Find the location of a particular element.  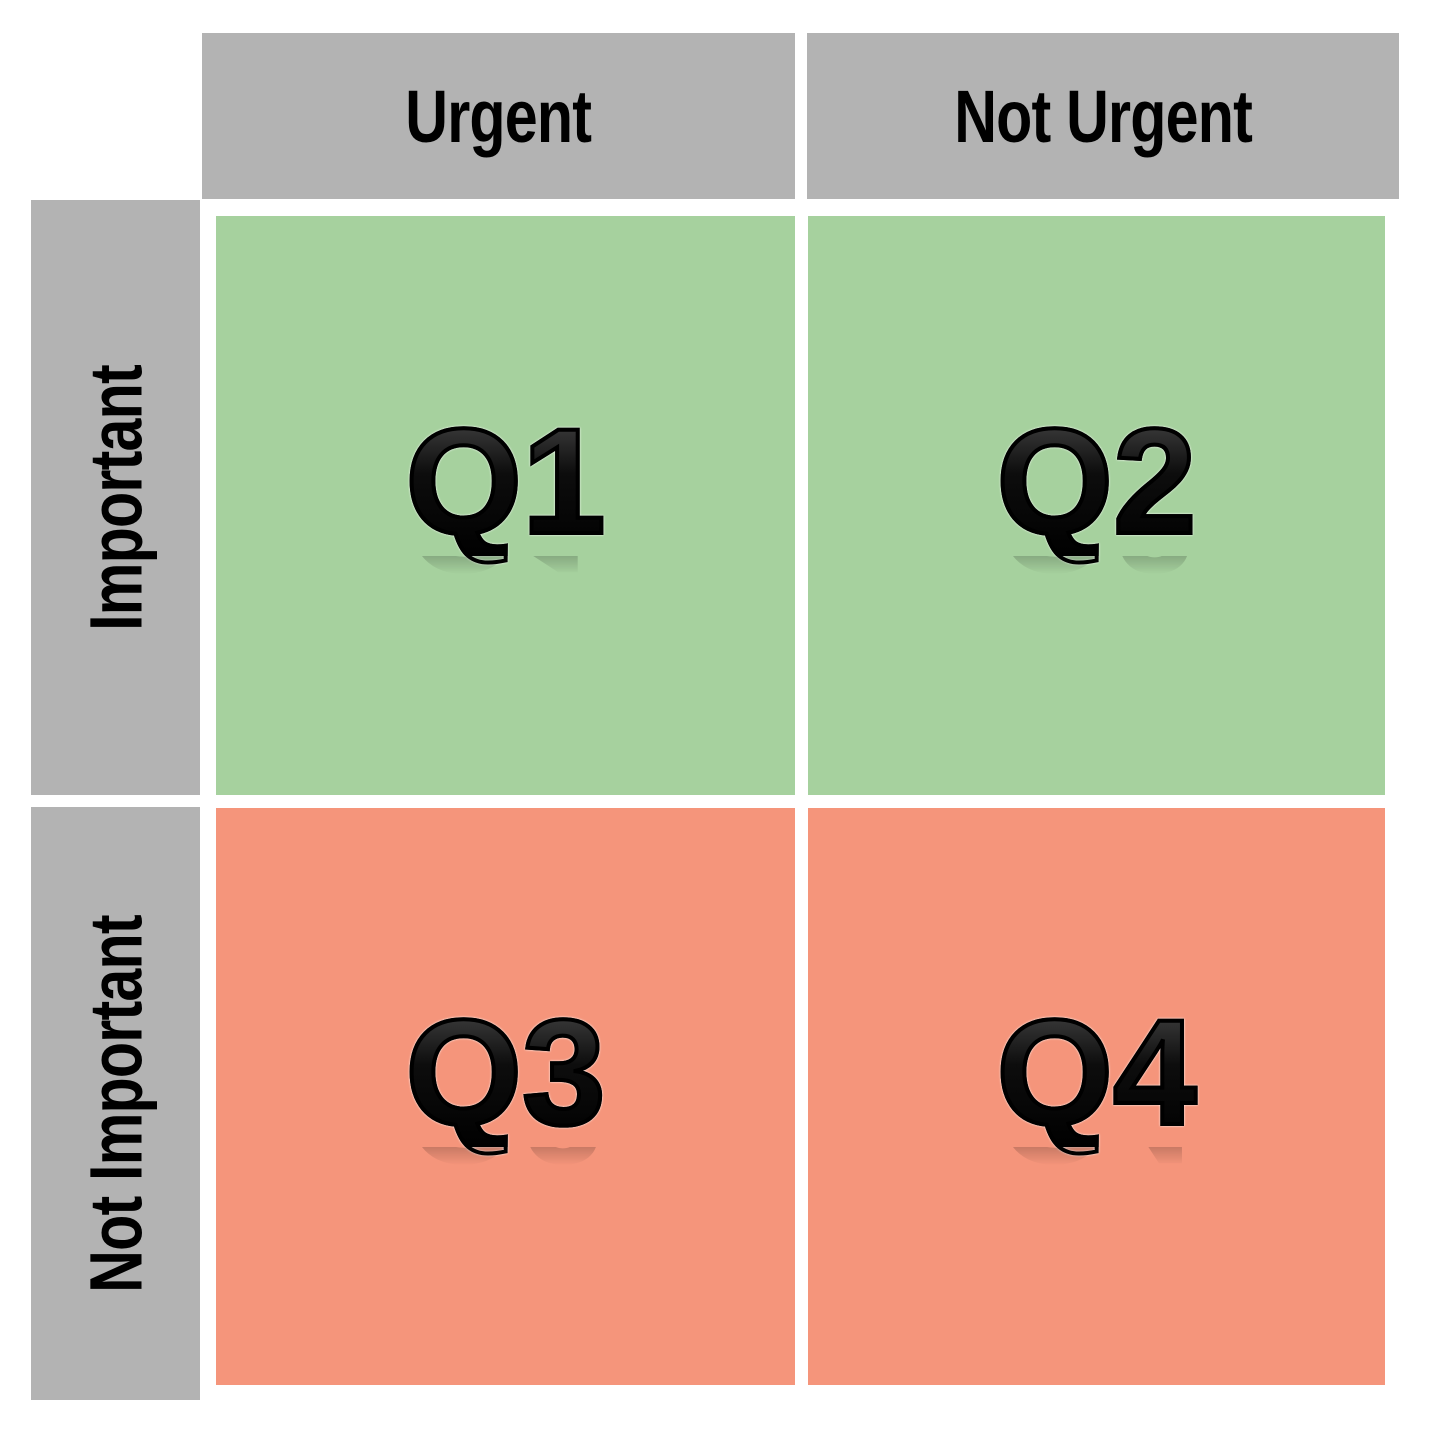

row-header-important-label: Important is located at coordinates (115, 497).